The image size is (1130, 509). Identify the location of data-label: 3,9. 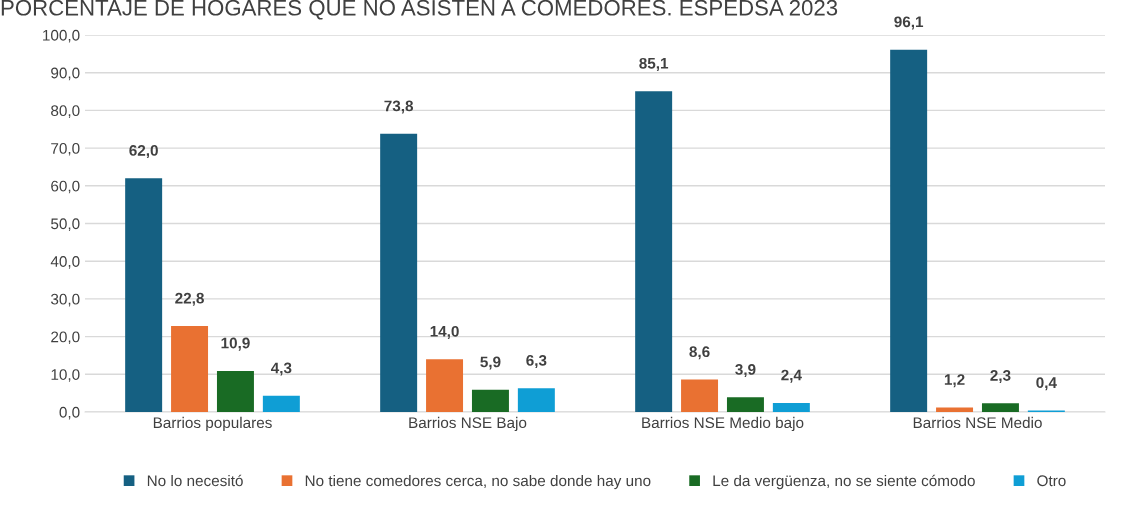
(745, 371).